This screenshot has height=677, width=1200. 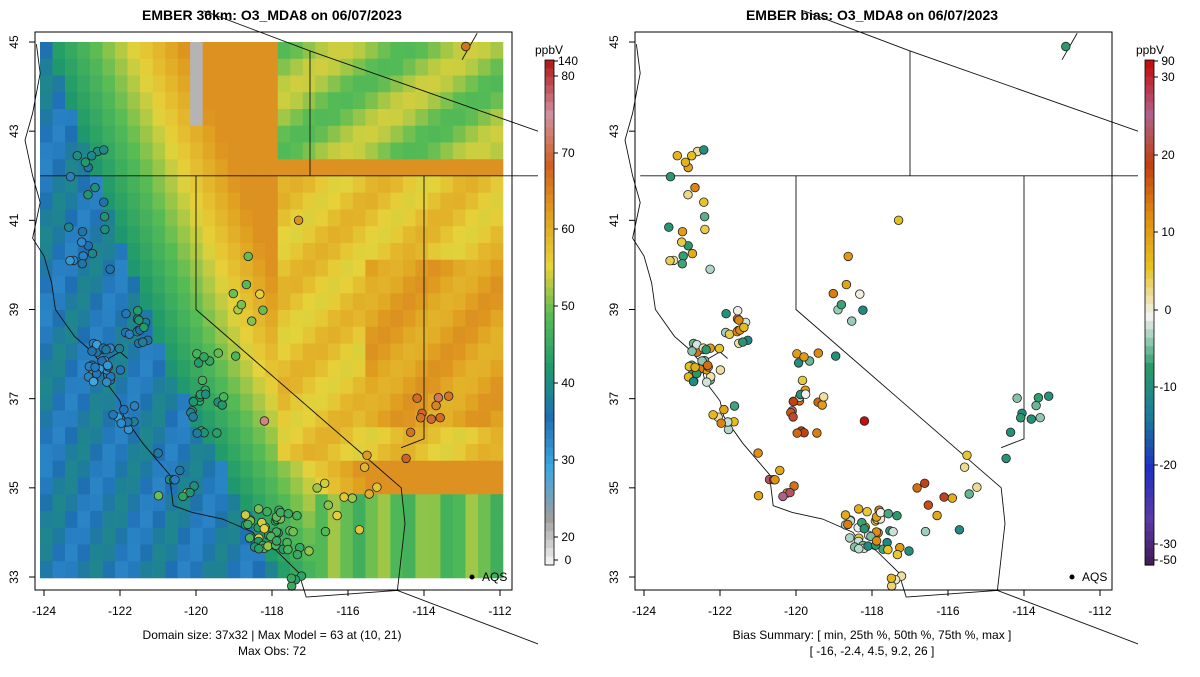 I want to click on colorbar-tick-label: 20, so click(x=568, y=537).